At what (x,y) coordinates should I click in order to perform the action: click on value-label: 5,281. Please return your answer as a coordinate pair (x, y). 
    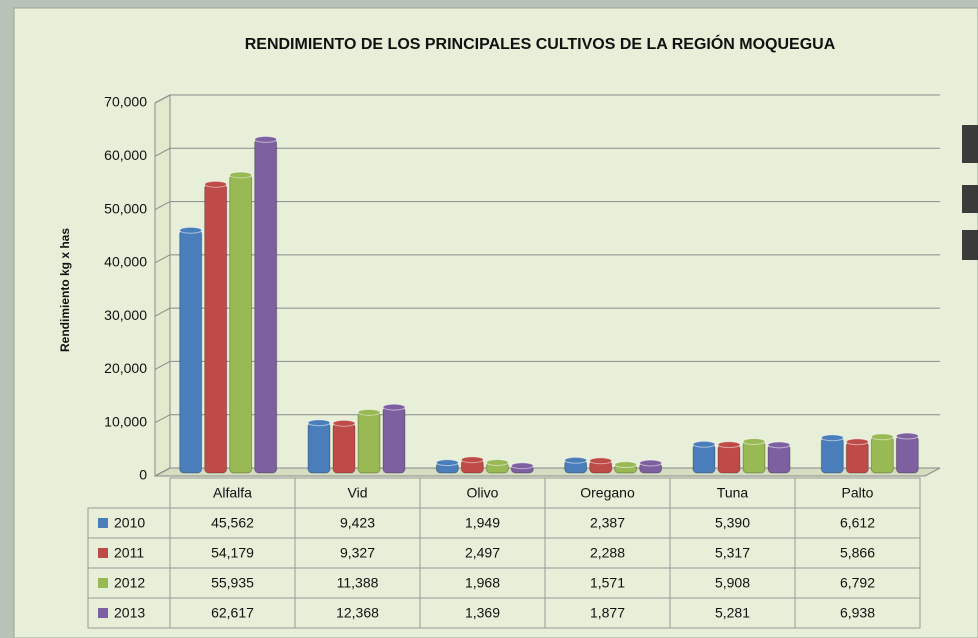
    Looking at the image, I should click on (732, 613).